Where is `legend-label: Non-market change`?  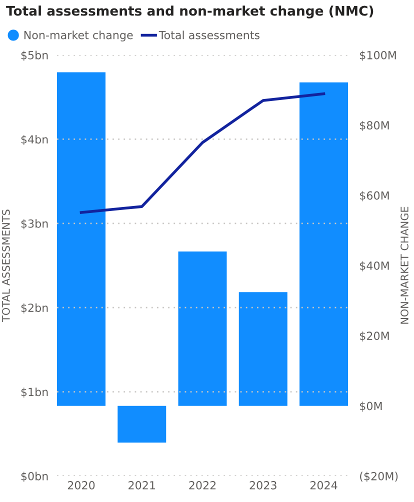 legend-label: Non-market change is located at coordinates (78, 36).